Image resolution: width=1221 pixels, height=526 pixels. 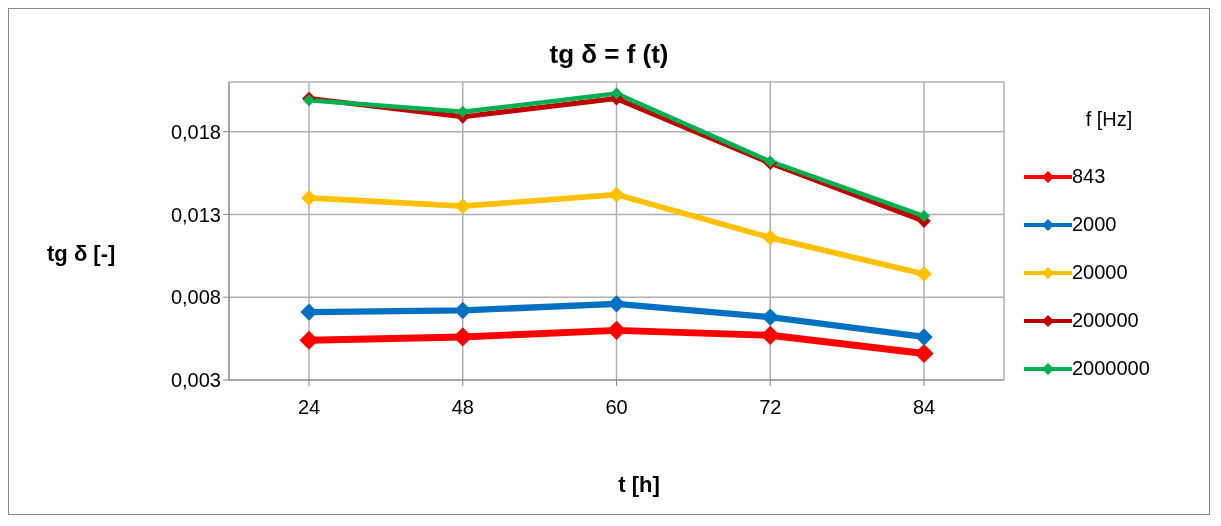 What do you see at coordinates (195, 214) in the screenshot?
I see `y-tick-label: 0,013` at bounding box center [195, 214].